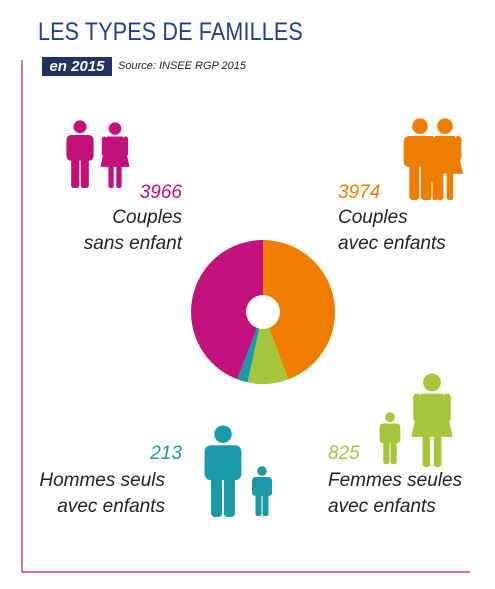 The width and height of the screenshot is (495, 589). What do you see at coordinates (182, 66) in the screenshot?
I see `source: Source: INSEE RGP 2015` at bounding box center [182, 66].